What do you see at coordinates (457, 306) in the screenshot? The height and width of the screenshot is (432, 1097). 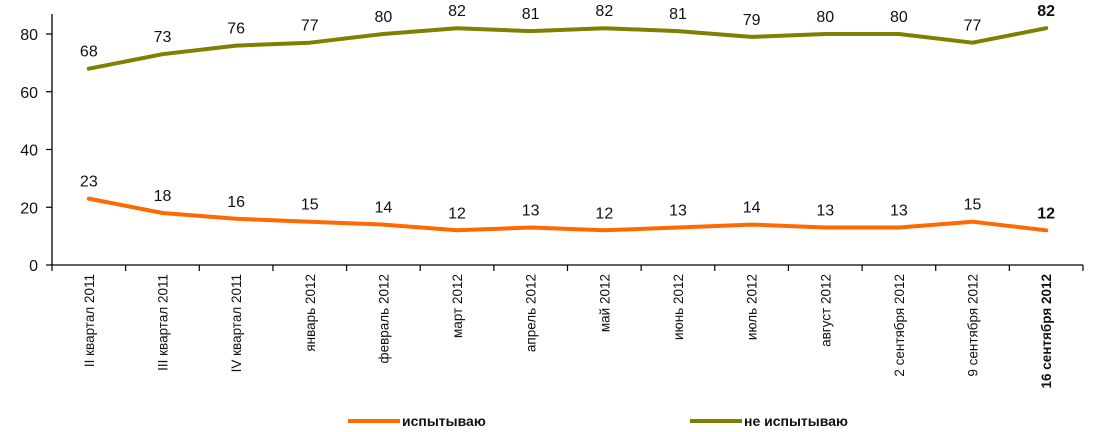 I see `x-tick-label: март 2012` at bounding box center [457, 306].